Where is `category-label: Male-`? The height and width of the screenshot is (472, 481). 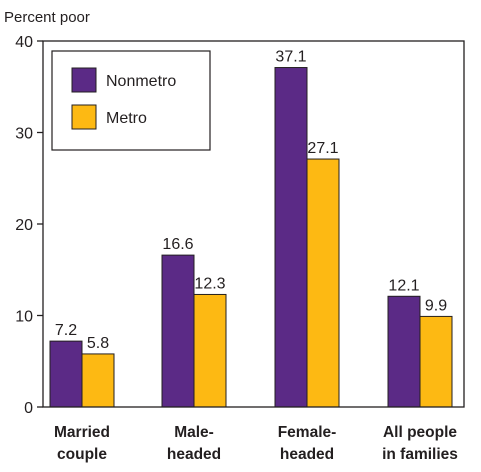
category-label: Male- is located at coordinates (194, 432).